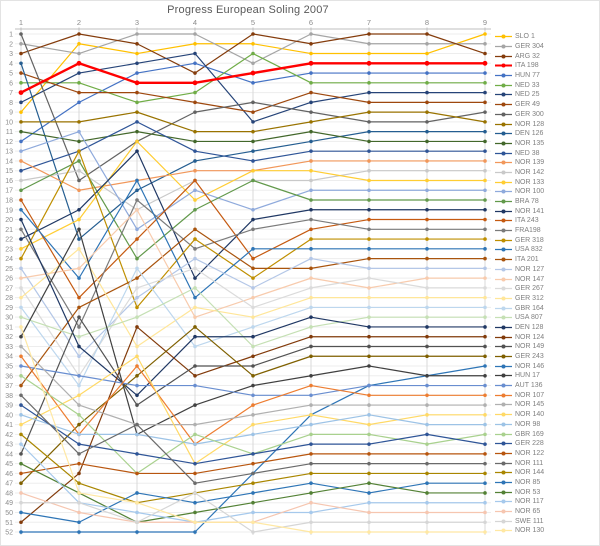 This screenshot has width=600, height=546. What do you see at coordinates (547, 492) in the screenshot?
I see `legend-item: NOR 53` at bounding box center [547, 492].